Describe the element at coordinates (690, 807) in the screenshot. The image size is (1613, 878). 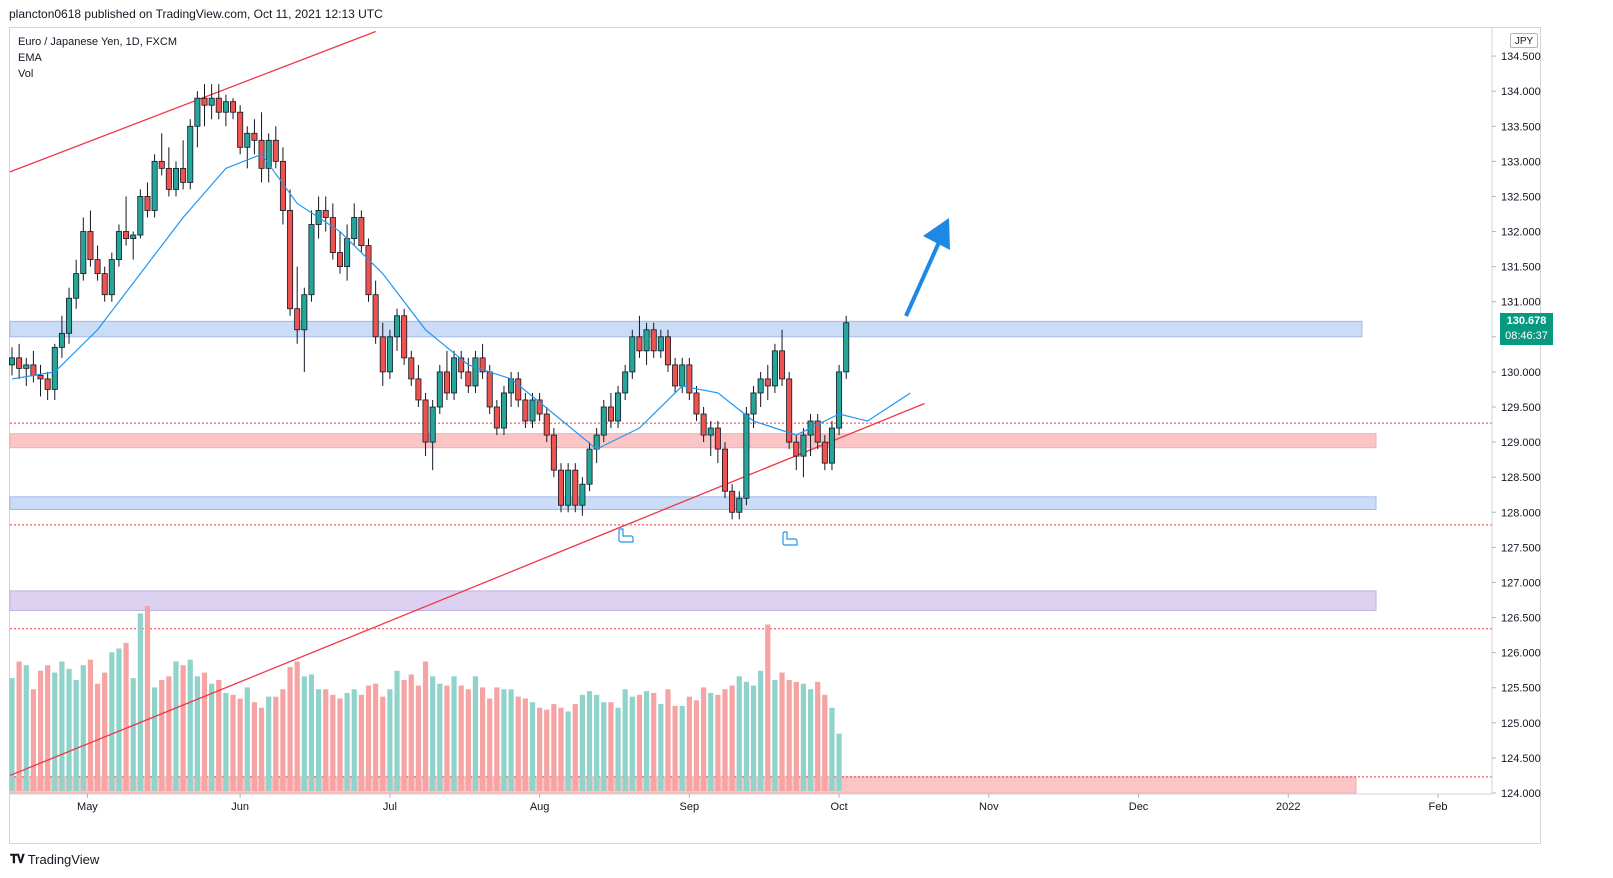
I see `time-tick-label: Sep` at that location.